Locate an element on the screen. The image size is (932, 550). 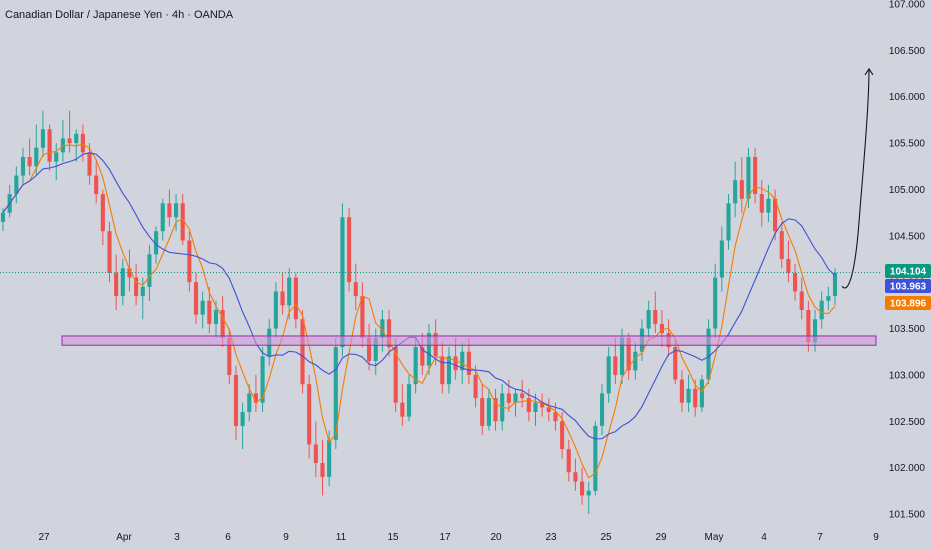
projection-arrow is located at coordinates (855, 178).